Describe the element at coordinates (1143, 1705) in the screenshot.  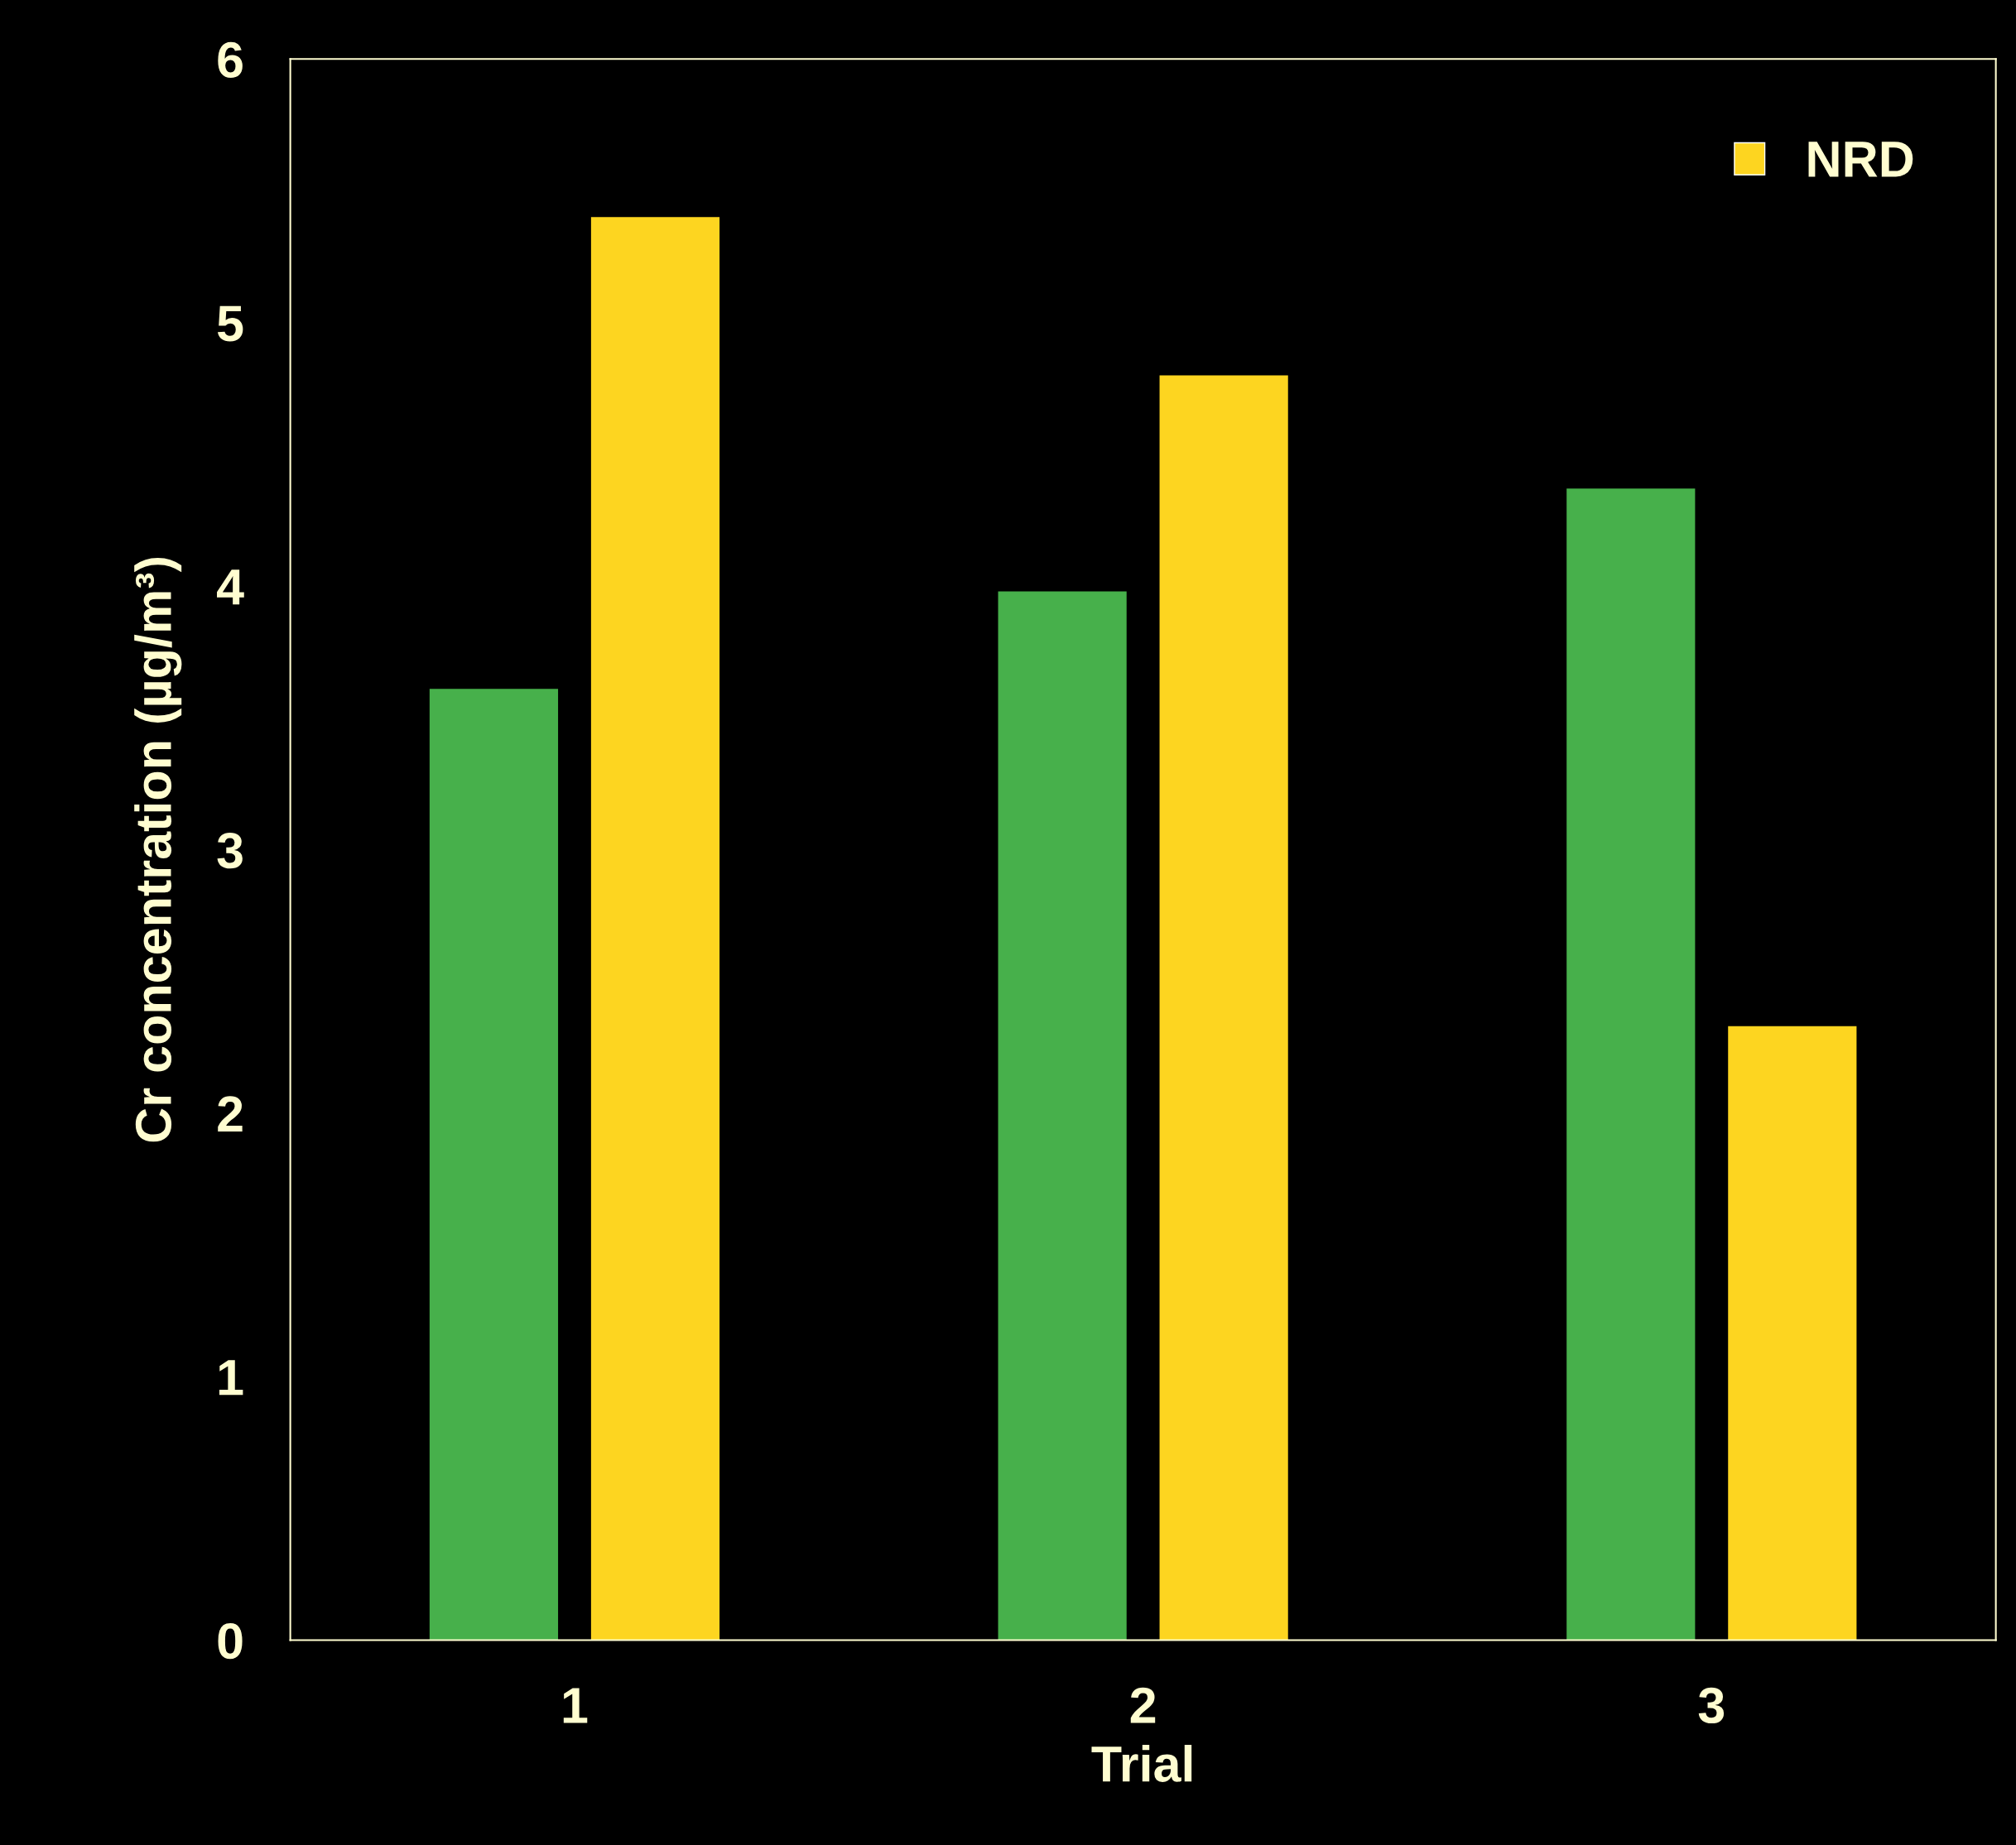
I see `x-tick-label: 2` at that location.